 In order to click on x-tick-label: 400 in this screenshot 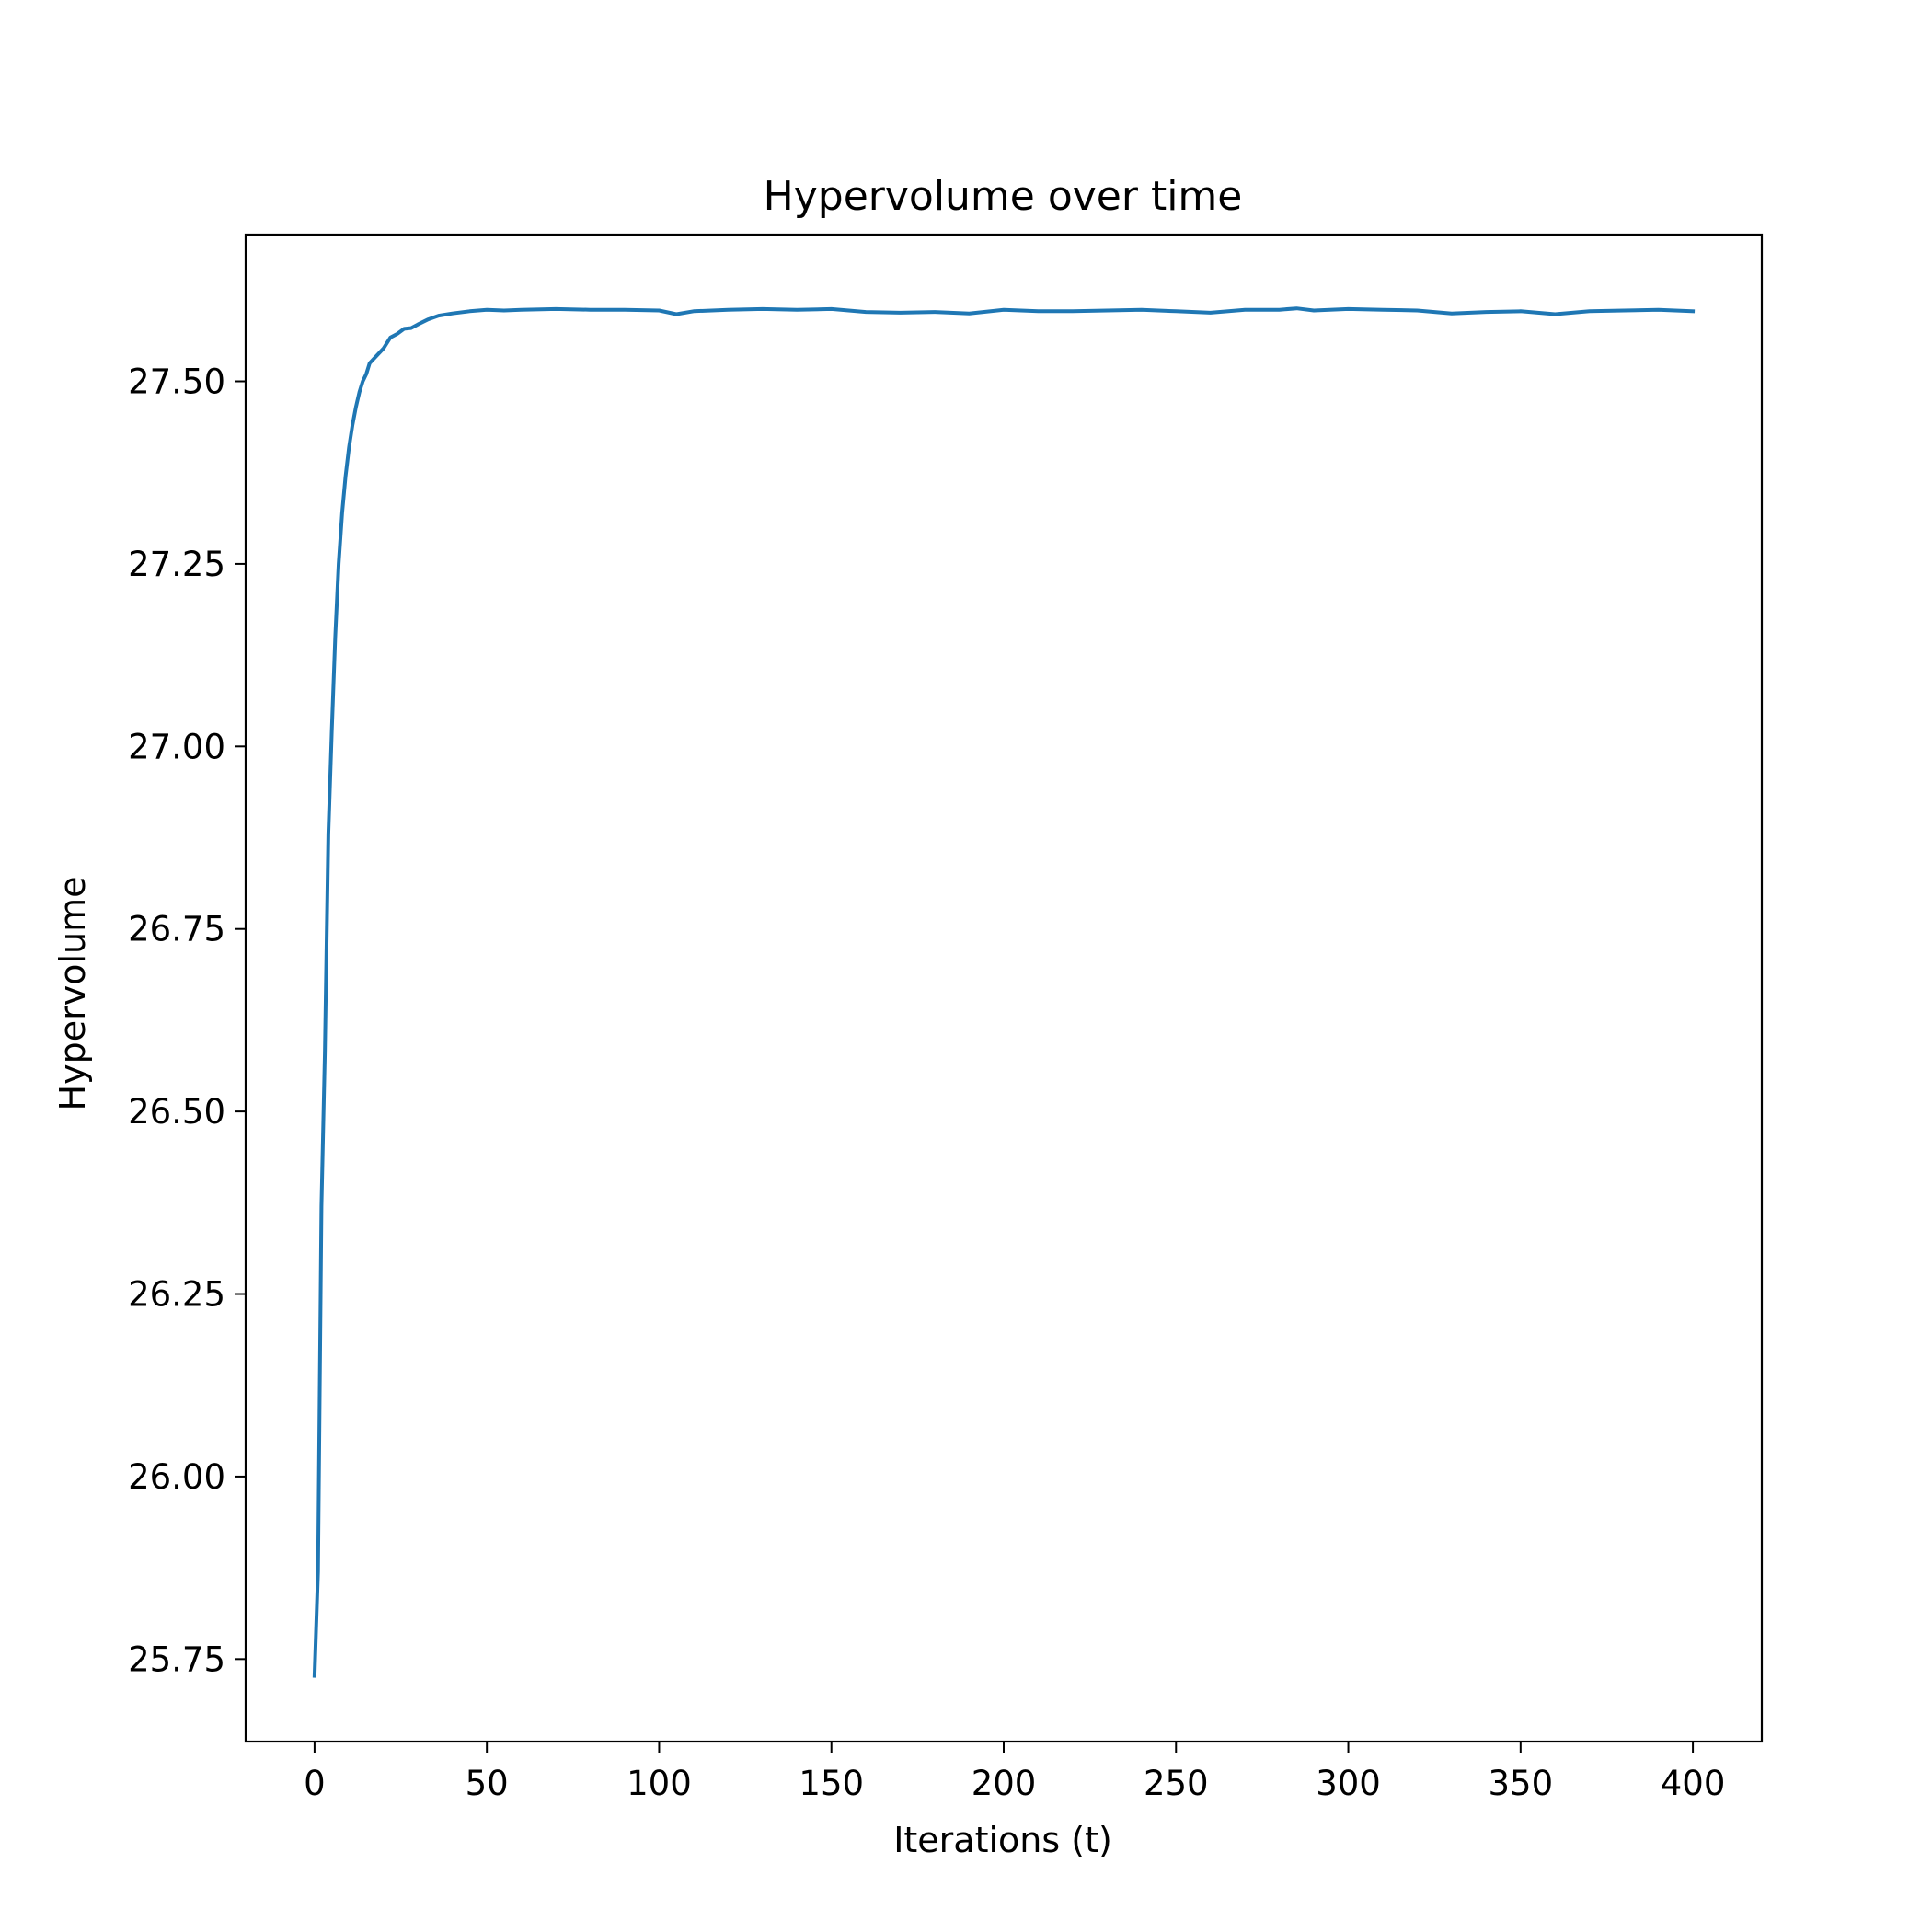, I will do `click(1693, 1783)`.